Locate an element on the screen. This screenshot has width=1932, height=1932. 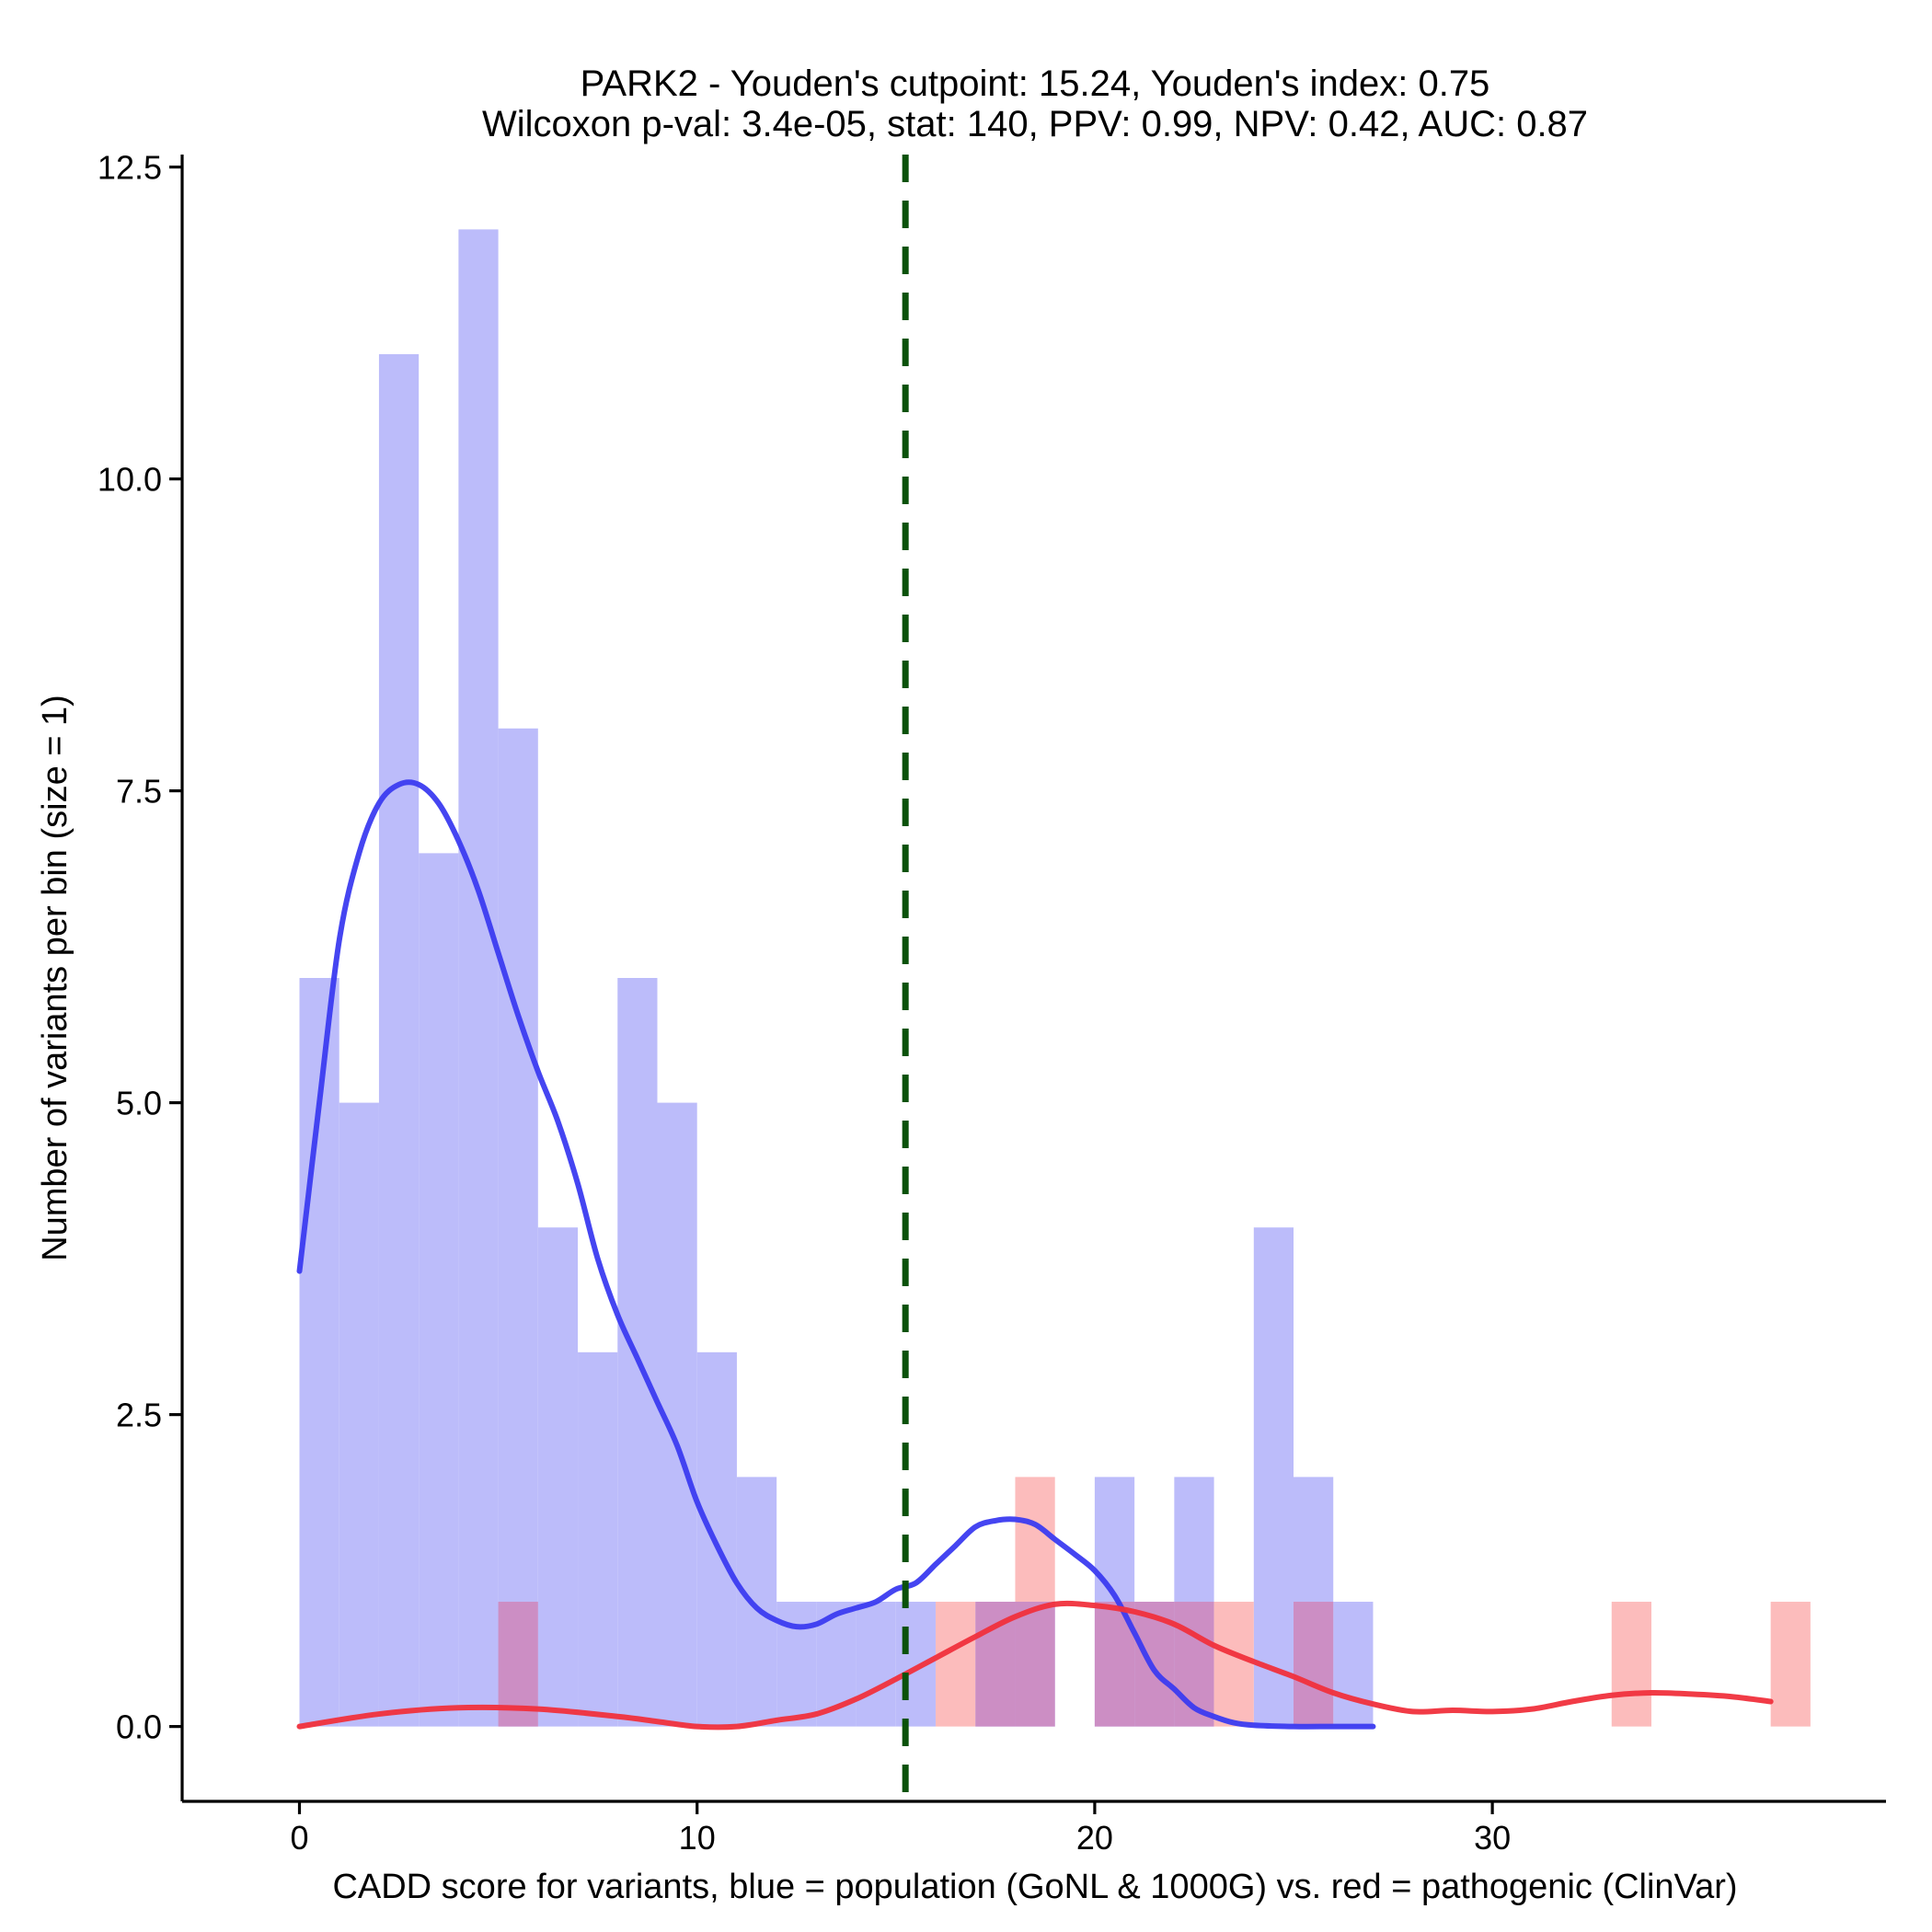
y-tick-label-12.5: 12.5 is located at coordinates (130, 168).